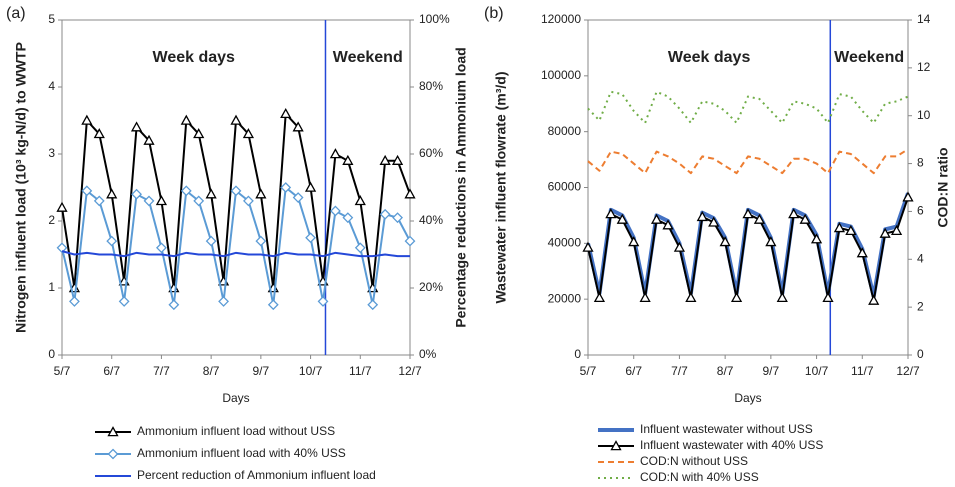 This screenshot has height=487, width=955. Describe the element at coordinates (431, 220) in the screenshot. I see `y2-tick-label: 40%` at that location.